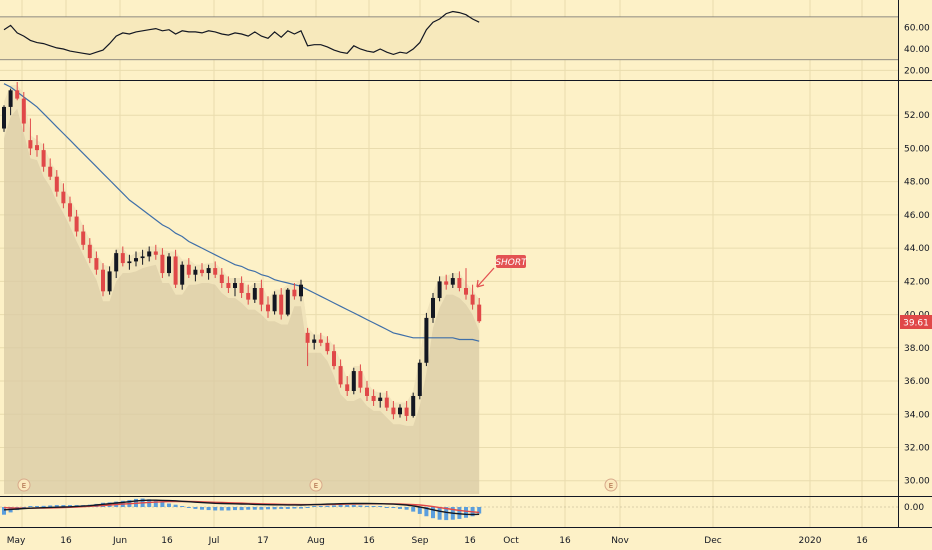  I want to click on time-tick-label: 2020, so click(810, 541).